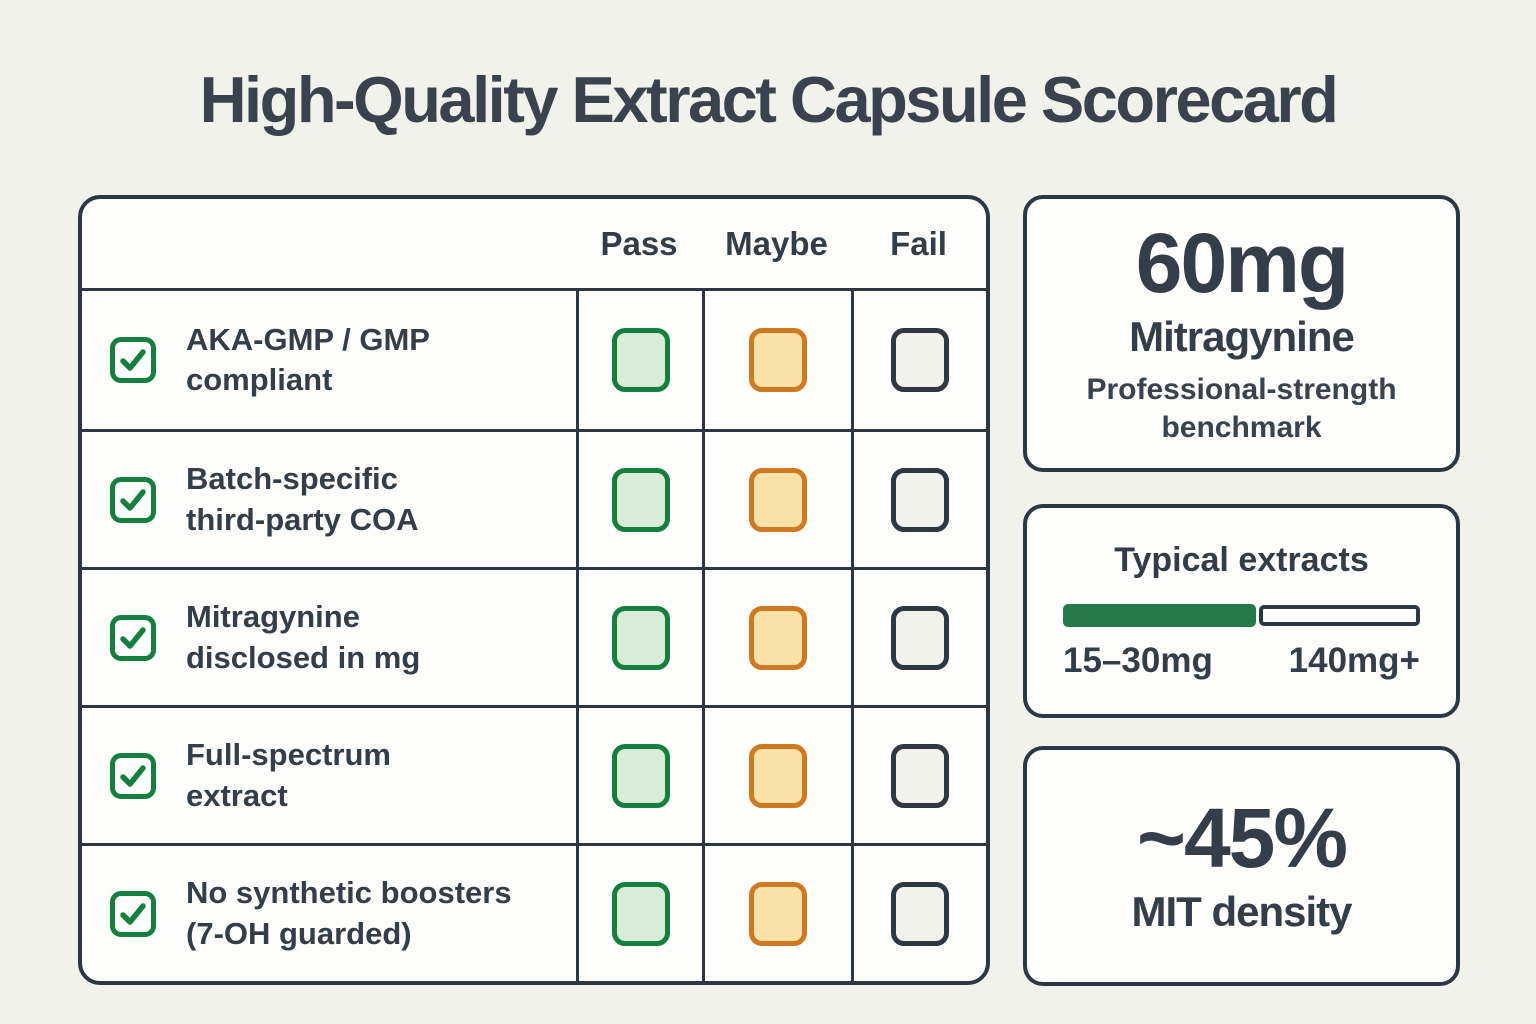  Describe the element at coordinates (308, 359) in the screenshot. I see `criterion-label: AKA-GMP / GMP compliant` at that location.